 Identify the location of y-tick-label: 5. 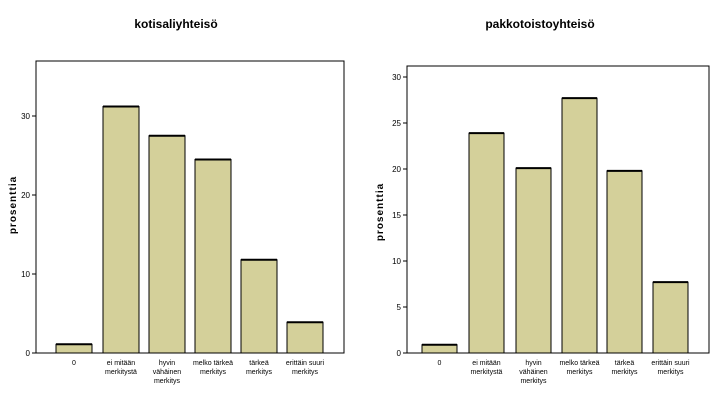
(399, 307).